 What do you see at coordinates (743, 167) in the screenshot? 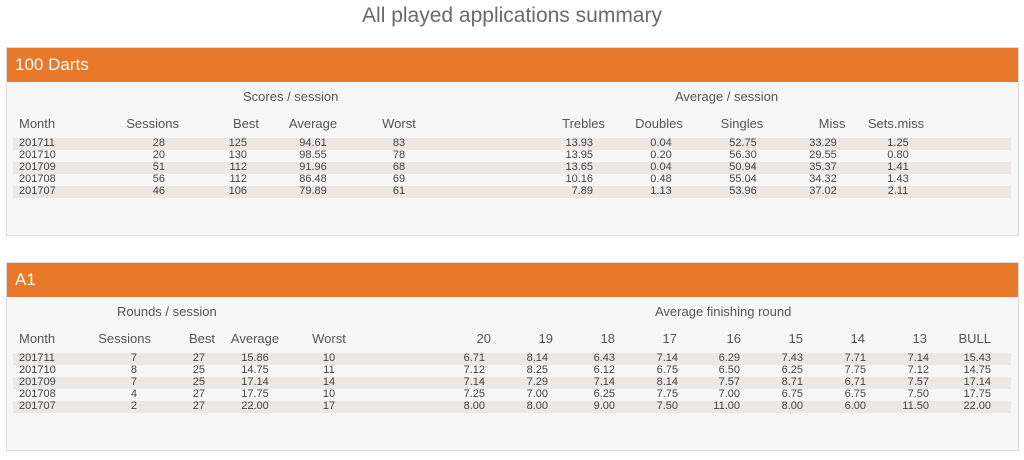
I see `table-cell: 50.94` at bounding box center [743, 167].